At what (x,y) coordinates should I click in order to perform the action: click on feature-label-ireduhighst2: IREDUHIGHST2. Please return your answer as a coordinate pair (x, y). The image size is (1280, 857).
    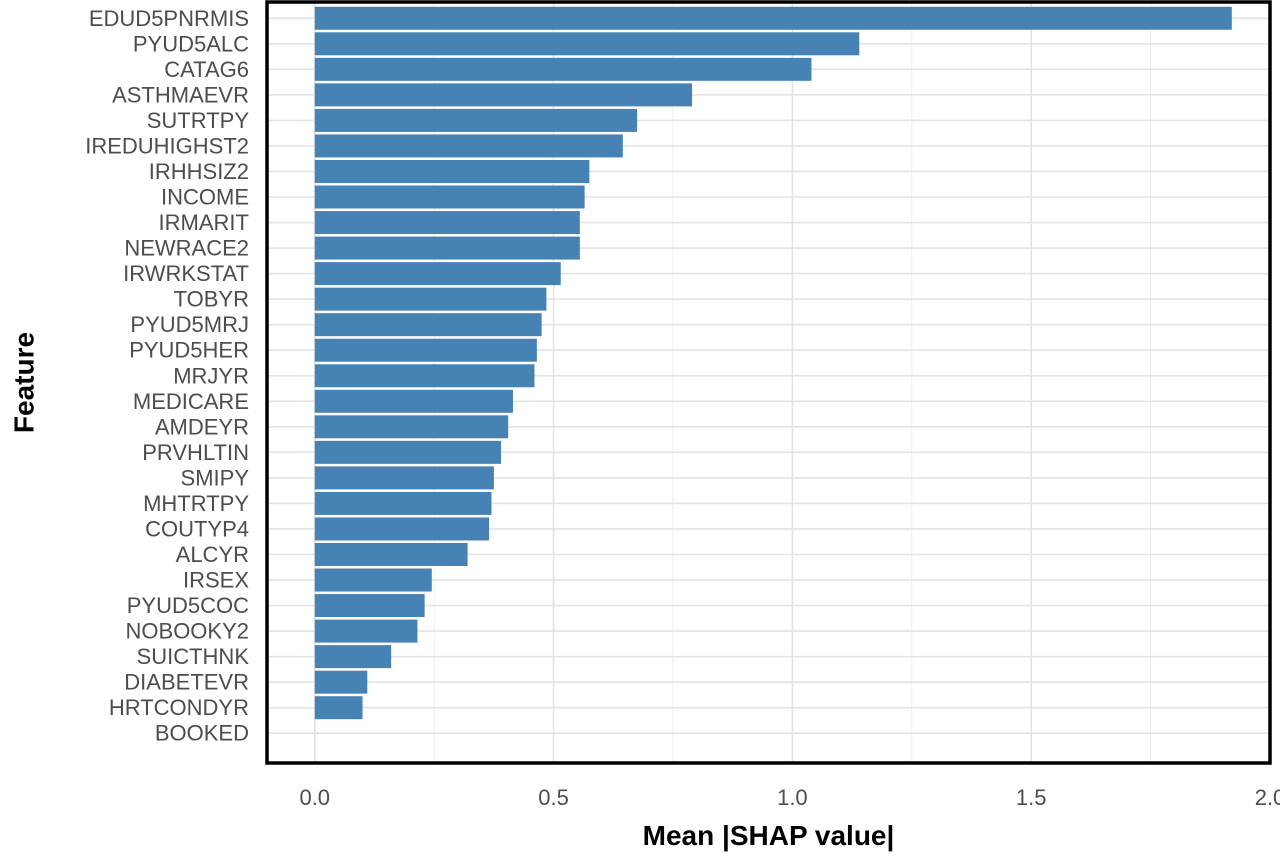
    Looking at the image, I should click on (167, 145).